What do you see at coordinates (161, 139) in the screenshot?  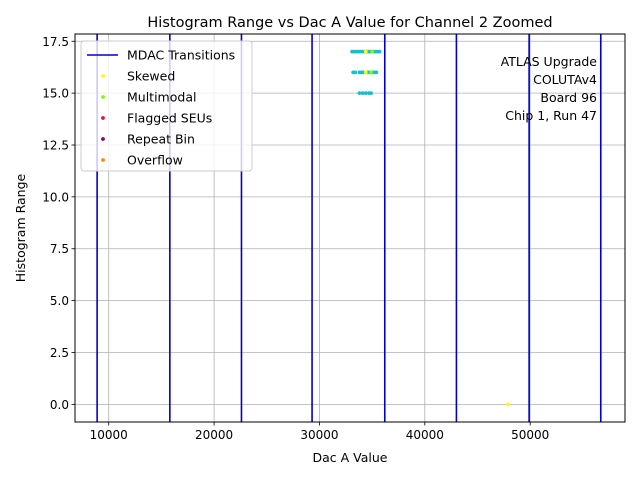 I see `legend-label: Repeat Bin` at bounding box center [161, 139].